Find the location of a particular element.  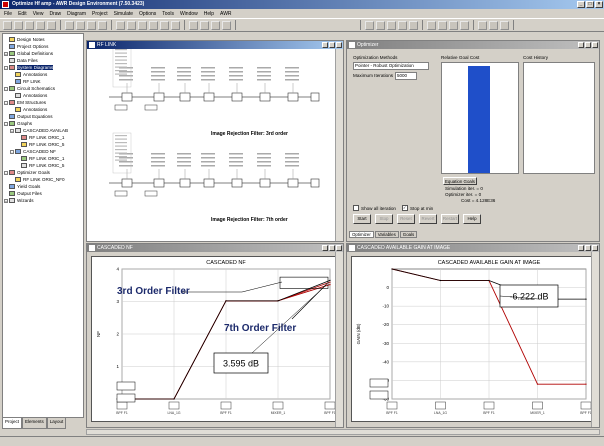

menu-view: View is located at coordinates (38, 13).